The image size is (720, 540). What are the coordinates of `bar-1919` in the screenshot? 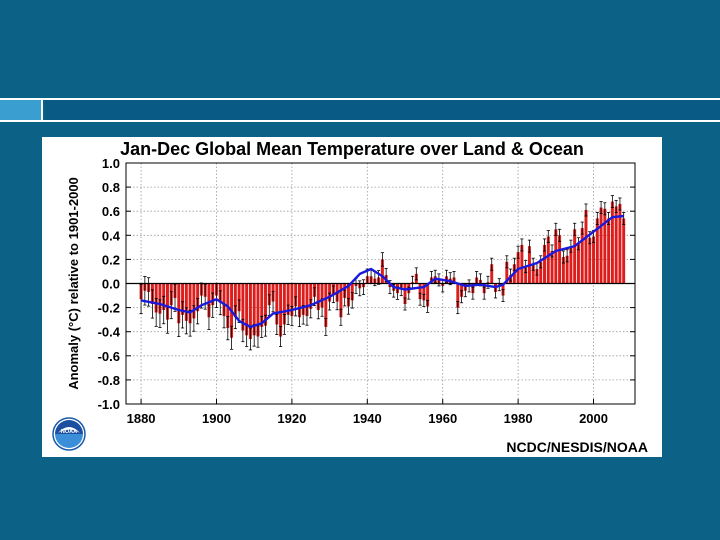 It's located at (288, 299).